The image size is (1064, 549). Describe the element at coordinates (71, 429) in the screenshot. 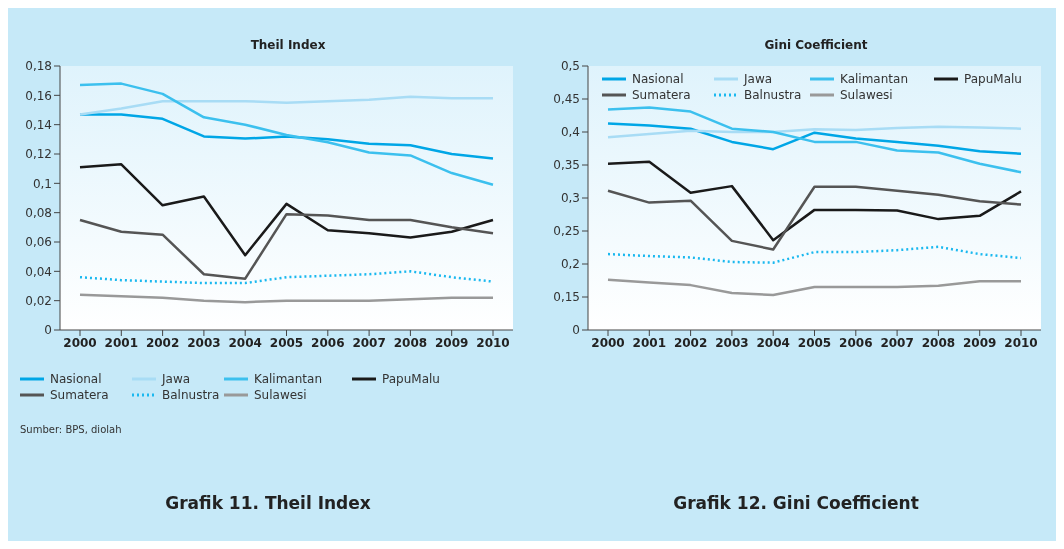

I see `text: Sumber: BPS, diolah` at that location.